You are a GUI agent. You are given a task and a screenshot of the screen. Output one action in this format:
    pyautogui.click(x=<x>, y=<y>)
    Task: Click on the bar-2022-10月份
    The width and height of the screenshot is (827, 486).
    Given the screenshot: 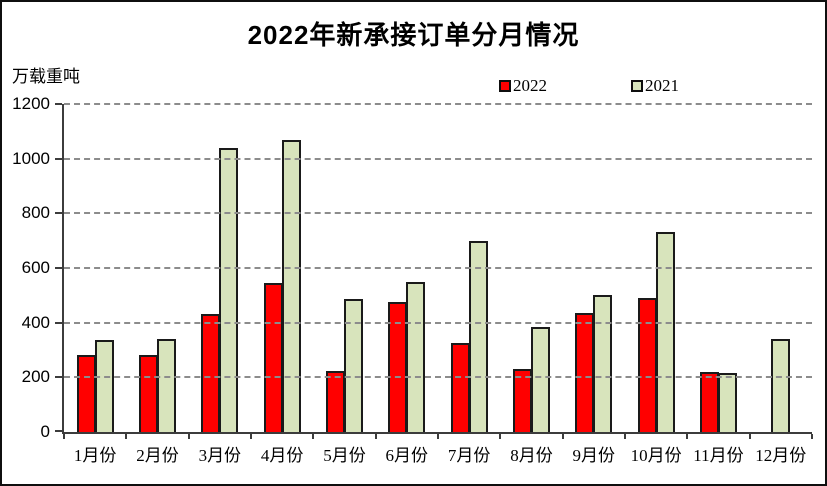 What is the action you would take?
    pyautogui.click(x=647, y=365)
    